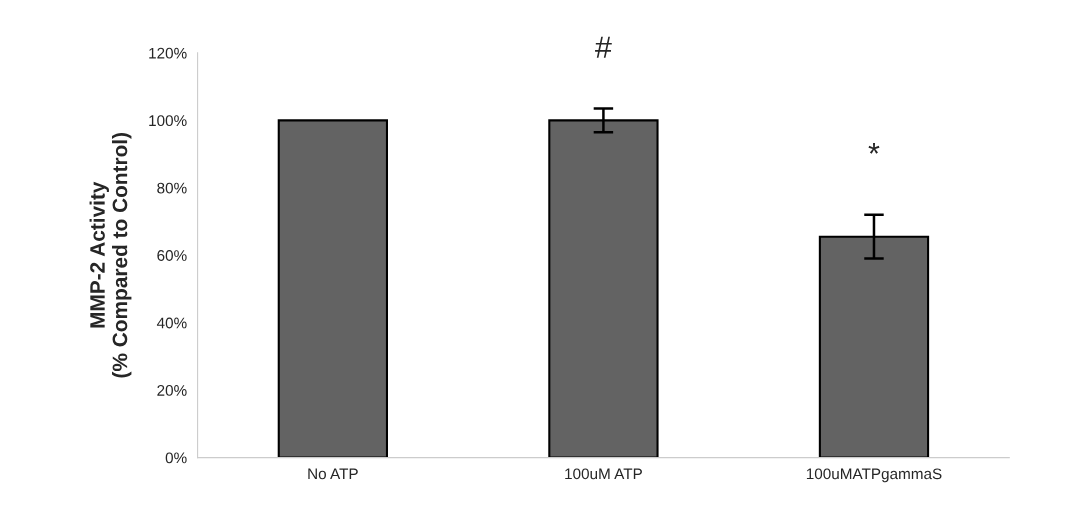 This screenshot has width=1068, height=529. Describe the element at coordinates (874, 148) in the screenshot. I see `annotation: *` at that location.